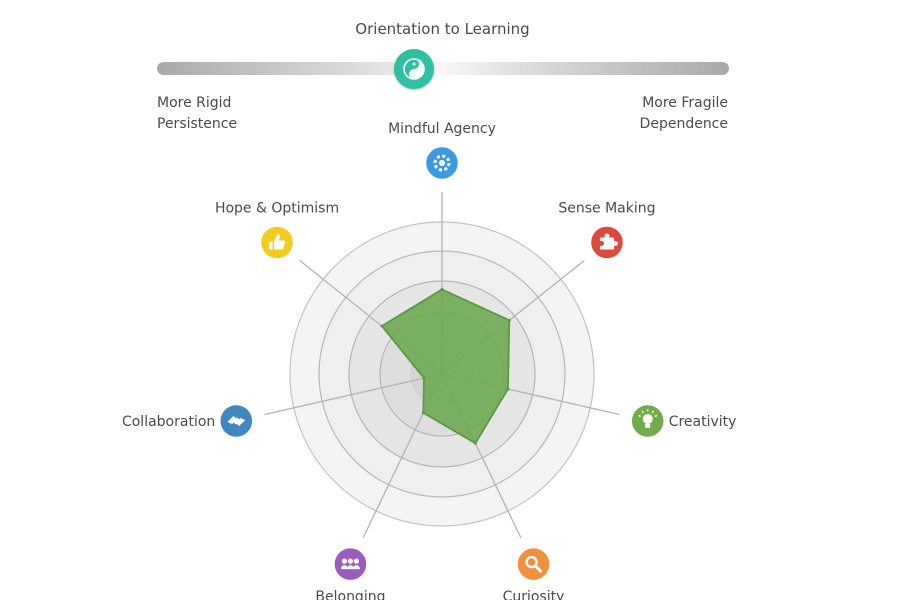  Describe the element at coordinates (236, 421) in the screenshot. I see `handshake-icon` at that location.